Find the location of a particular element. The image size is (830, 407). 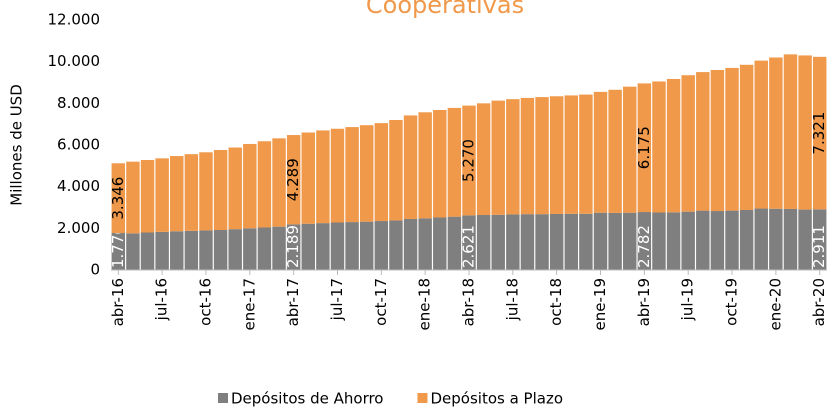

chart-title: Cooperativas is located at coordinates (445, 9).